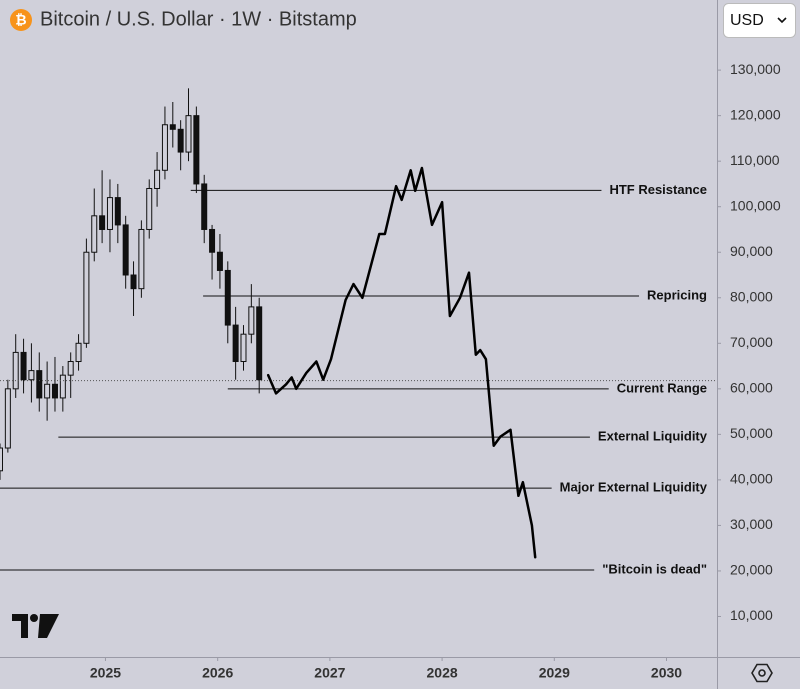  What do you see at coordinates (677, 294) in the screenshot?
I see `level-label: Repricing` at bounding box center [677, 294].